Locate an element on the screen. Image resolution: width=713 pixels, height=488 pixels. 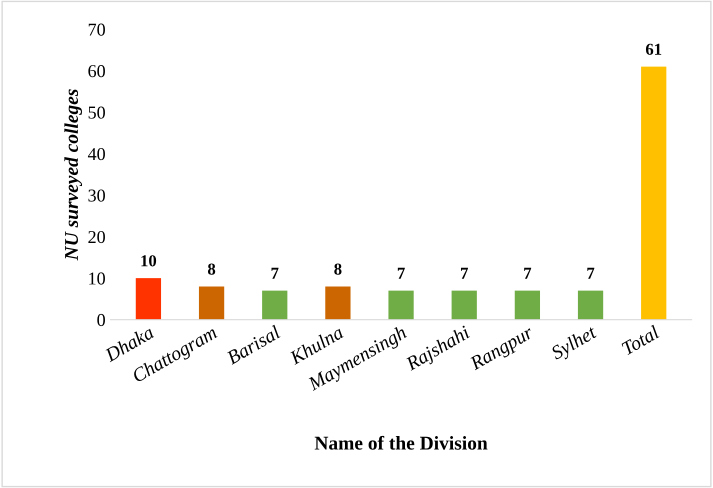
x-tick-label: Sylhet is located at coordinates (575, 344).